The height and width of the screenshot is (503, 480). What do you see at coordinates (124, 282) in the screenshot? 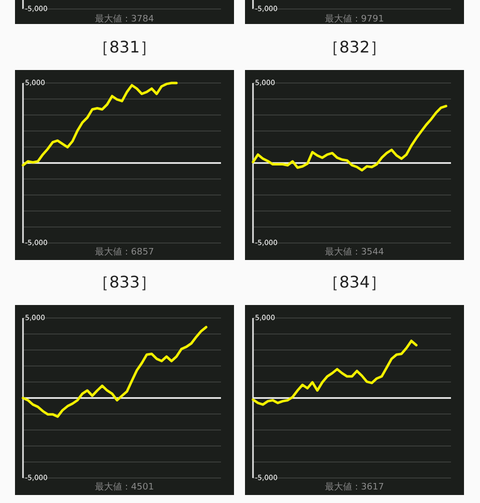
I see `chart-title: ［833］` at bounding box center [124, 282].